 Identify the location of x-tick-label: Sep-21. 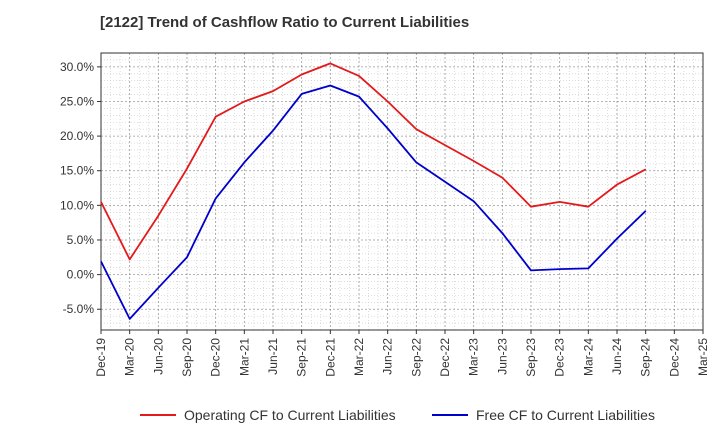
(302, 357).